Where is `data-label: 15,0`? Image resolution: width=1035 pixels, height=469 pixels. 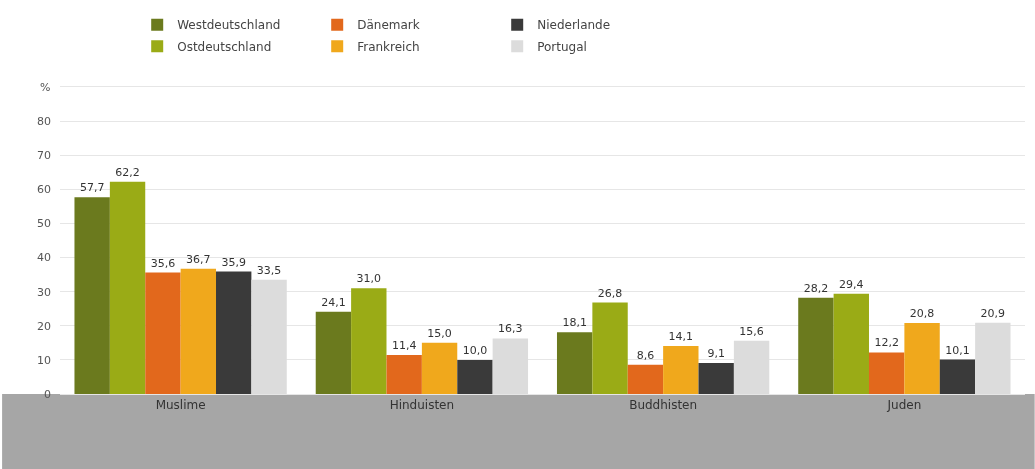 data-label: 15,0 is located at coordinates (439, 333).